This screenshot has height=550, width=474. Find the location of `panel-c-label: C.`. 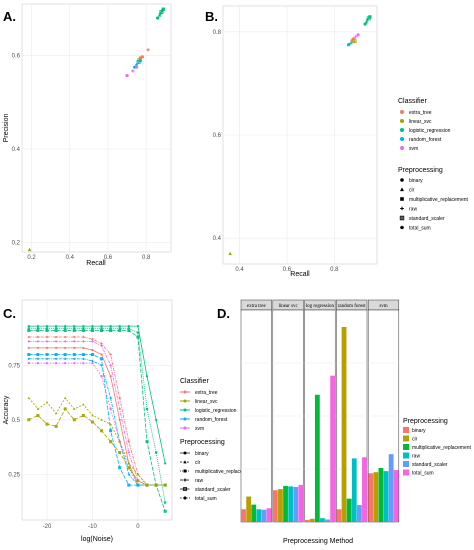

panel-c-label: C. is located at coordinates (9, 313).